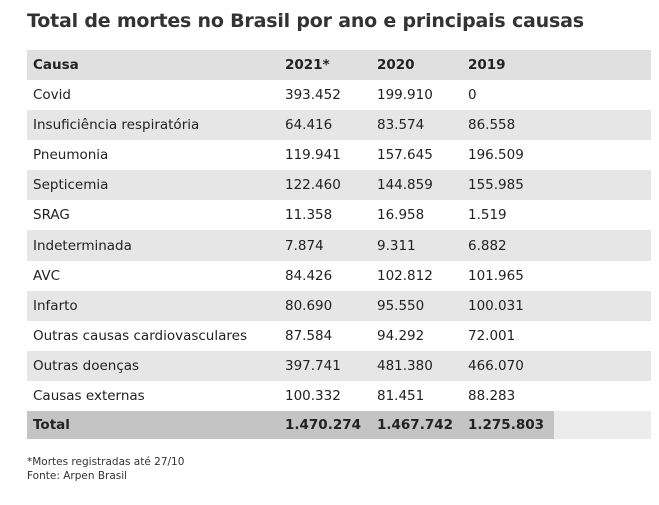  I want to click on cell-2021: 119.941, so click(313, 155).